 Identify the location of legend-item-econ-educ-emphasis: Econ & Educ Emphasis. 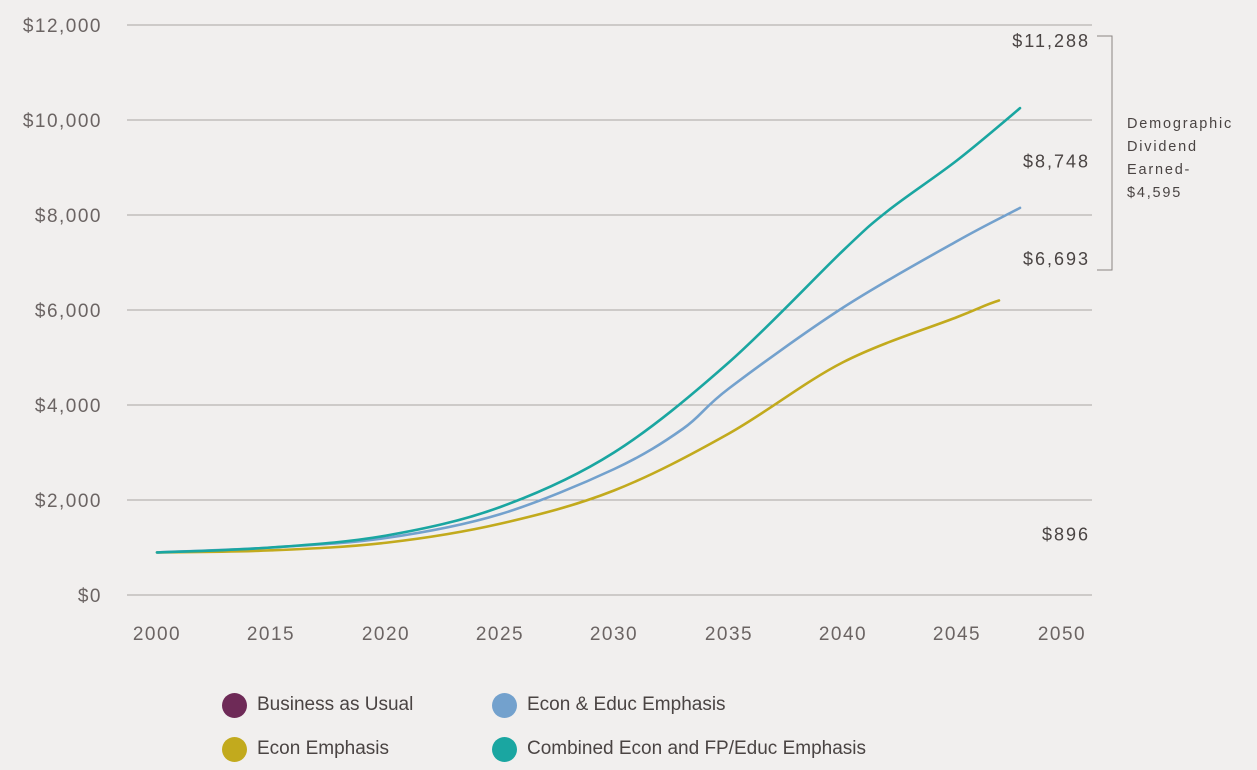
(609, 705).